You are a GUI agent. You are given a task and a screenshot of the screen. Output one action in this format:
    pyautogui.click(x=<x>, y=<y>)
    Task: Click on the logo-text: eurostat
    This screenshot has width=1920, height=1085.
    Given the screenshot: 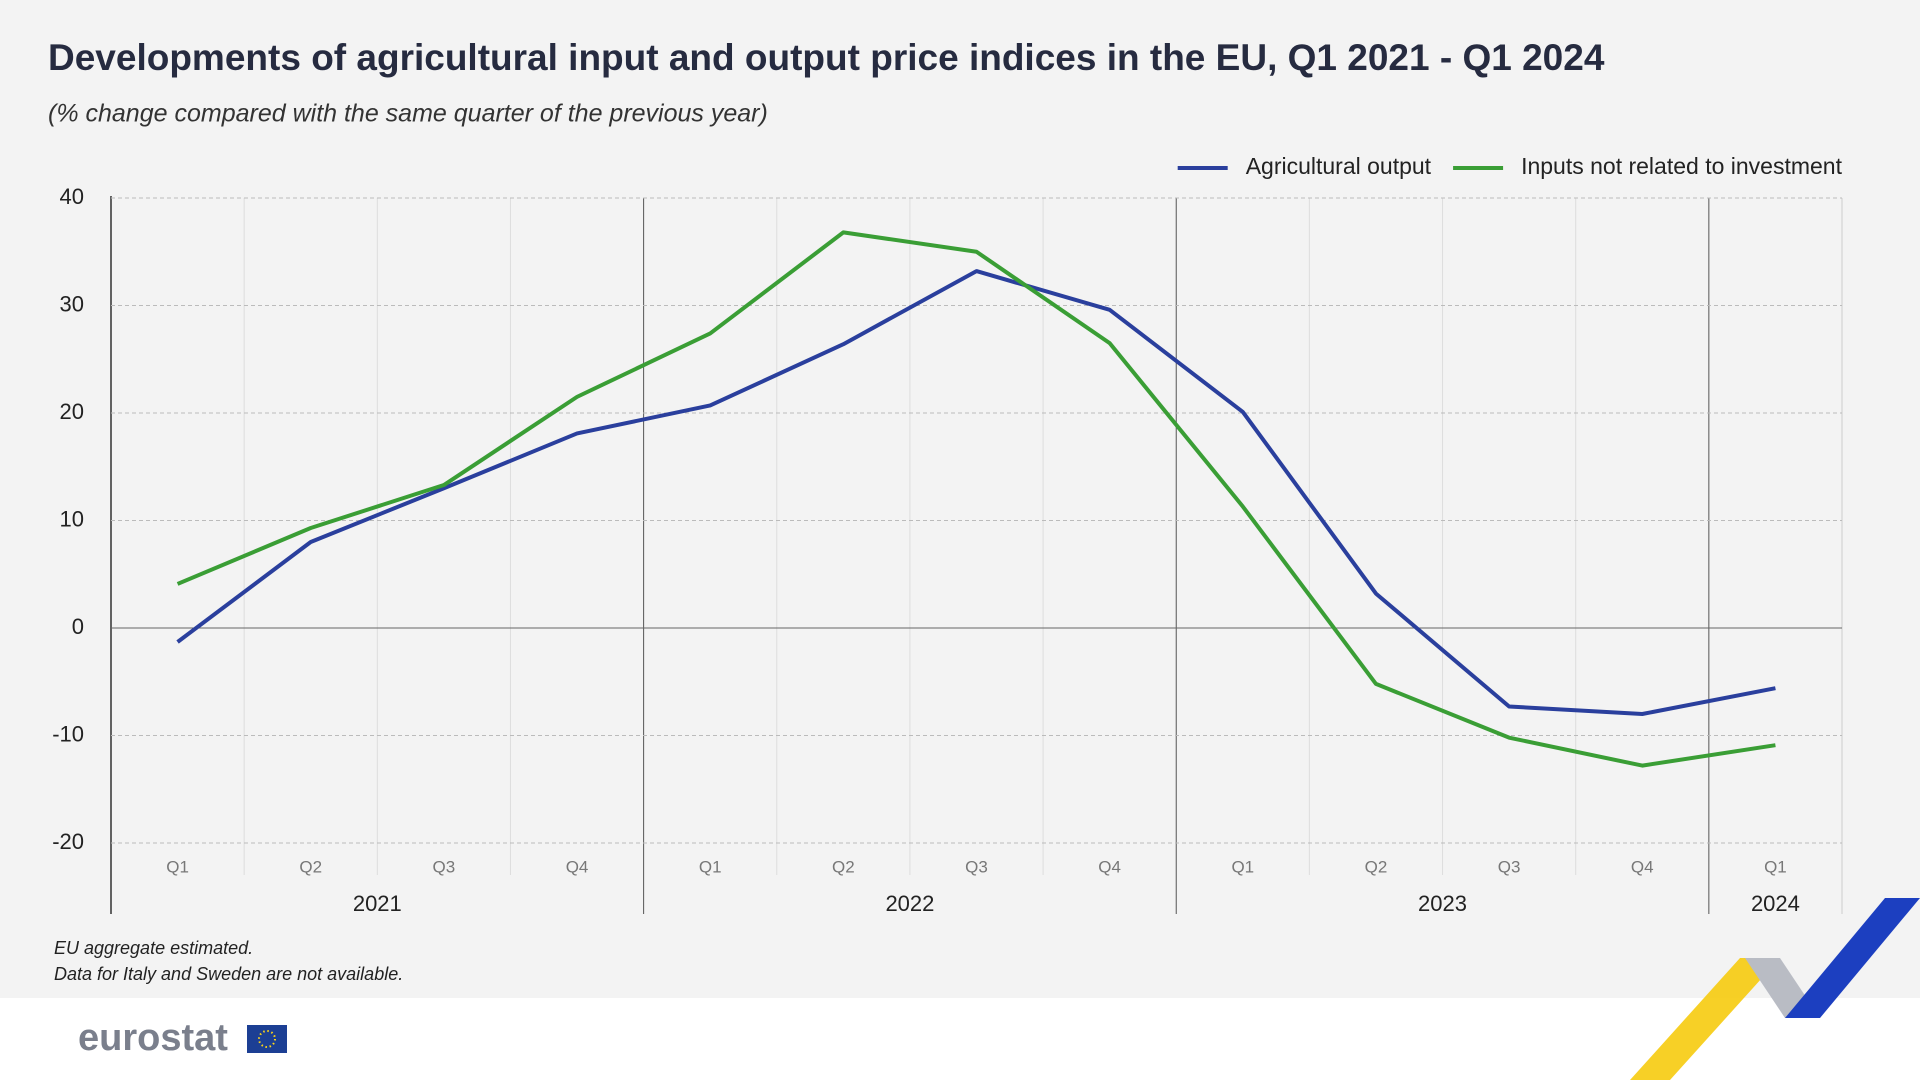 What is the action you would take?
    pyautogui.click(x=153, y=1038)
    